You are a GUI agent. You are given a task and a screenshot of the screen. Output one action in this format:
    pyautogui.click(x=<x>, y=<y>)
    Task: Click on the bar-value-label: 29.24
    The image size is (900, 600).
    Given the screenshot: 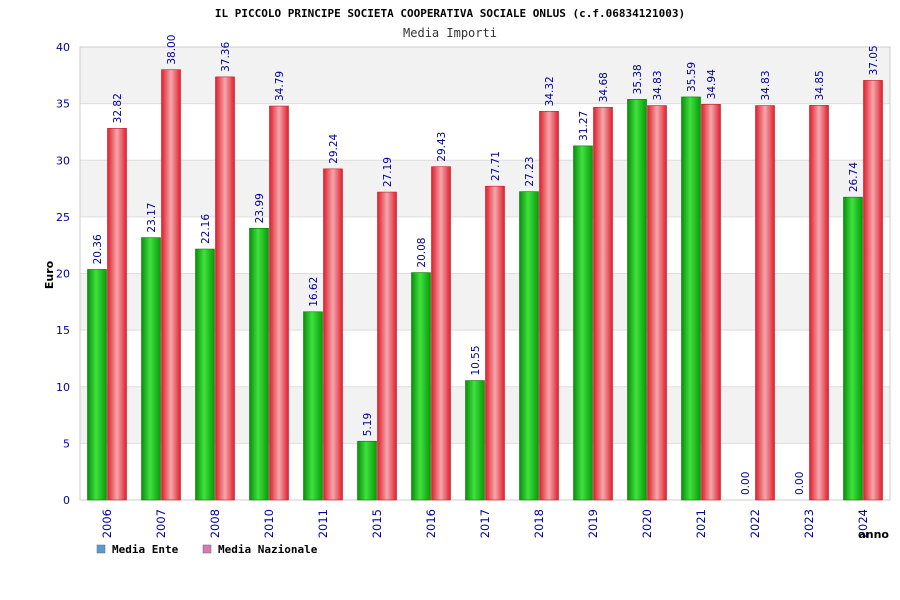 What is the action you would take?
    pyautogui.click(x=334, y=148)
    